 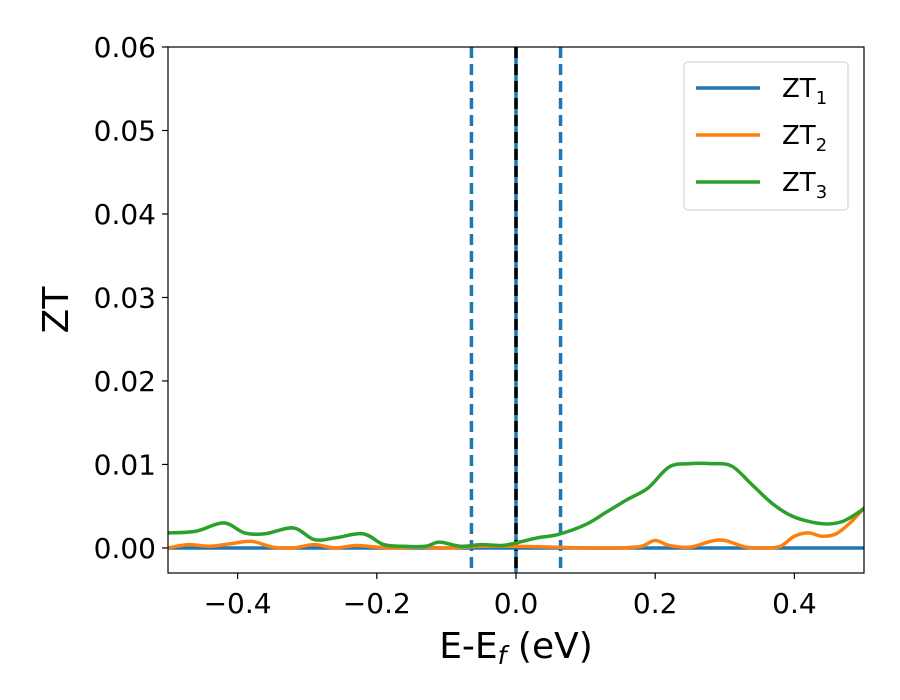 I want to click on series-lines, so click(x=516, y=505).